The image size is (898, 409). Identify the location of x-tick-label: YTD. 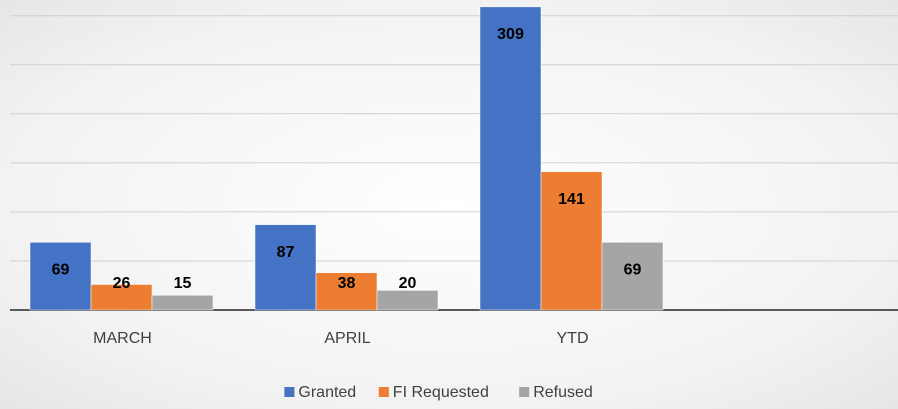
(573, 338).